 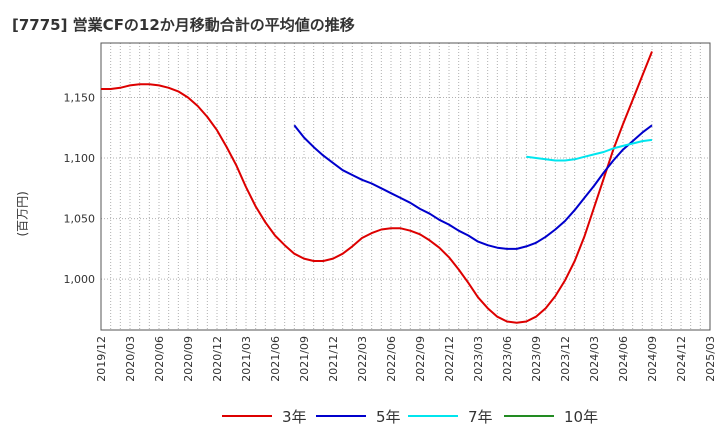 I want to click on y-tick-label: 1,100, so click(x=80, y=158).